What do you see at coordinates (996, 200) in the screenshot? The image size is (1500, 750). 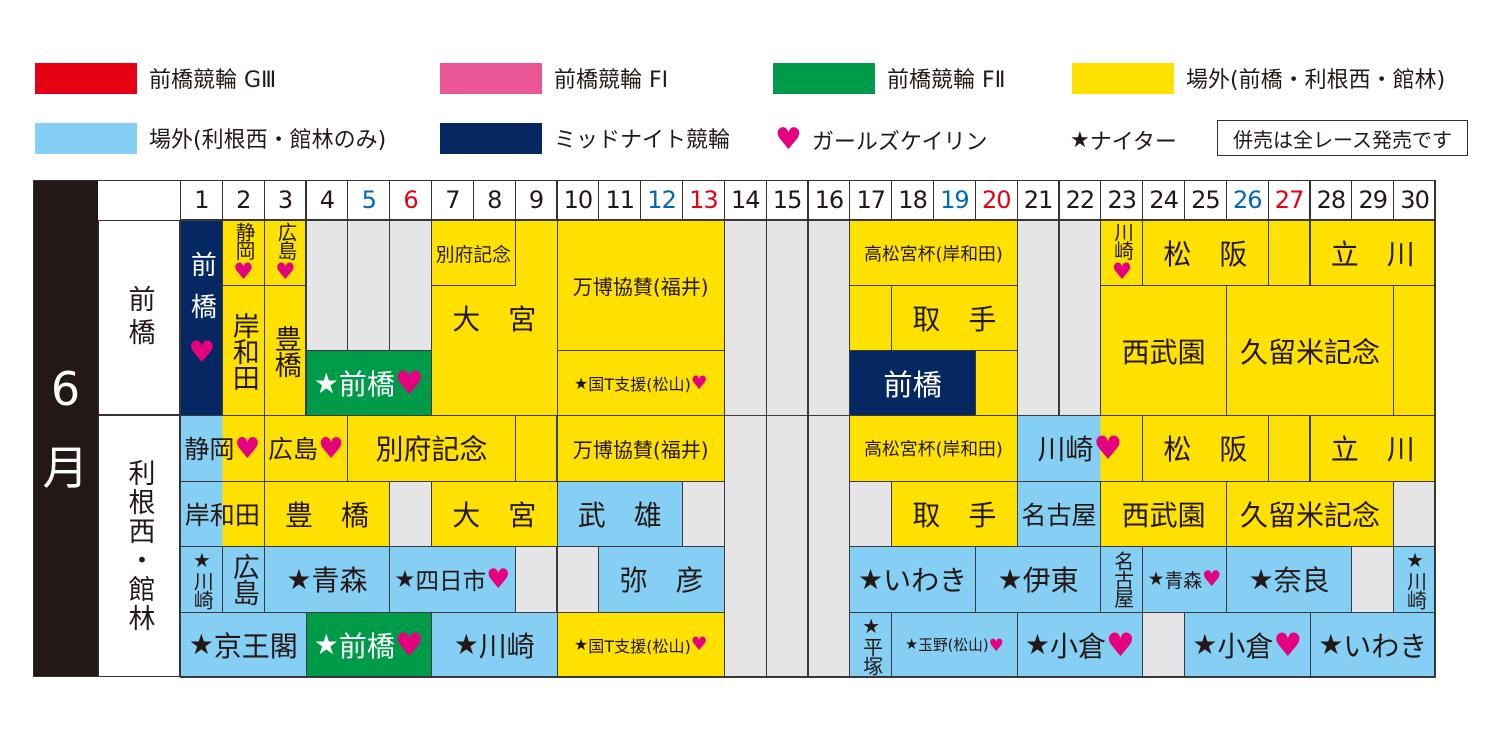 I see `day-header-20: 20` at bounding box center [996, 200].